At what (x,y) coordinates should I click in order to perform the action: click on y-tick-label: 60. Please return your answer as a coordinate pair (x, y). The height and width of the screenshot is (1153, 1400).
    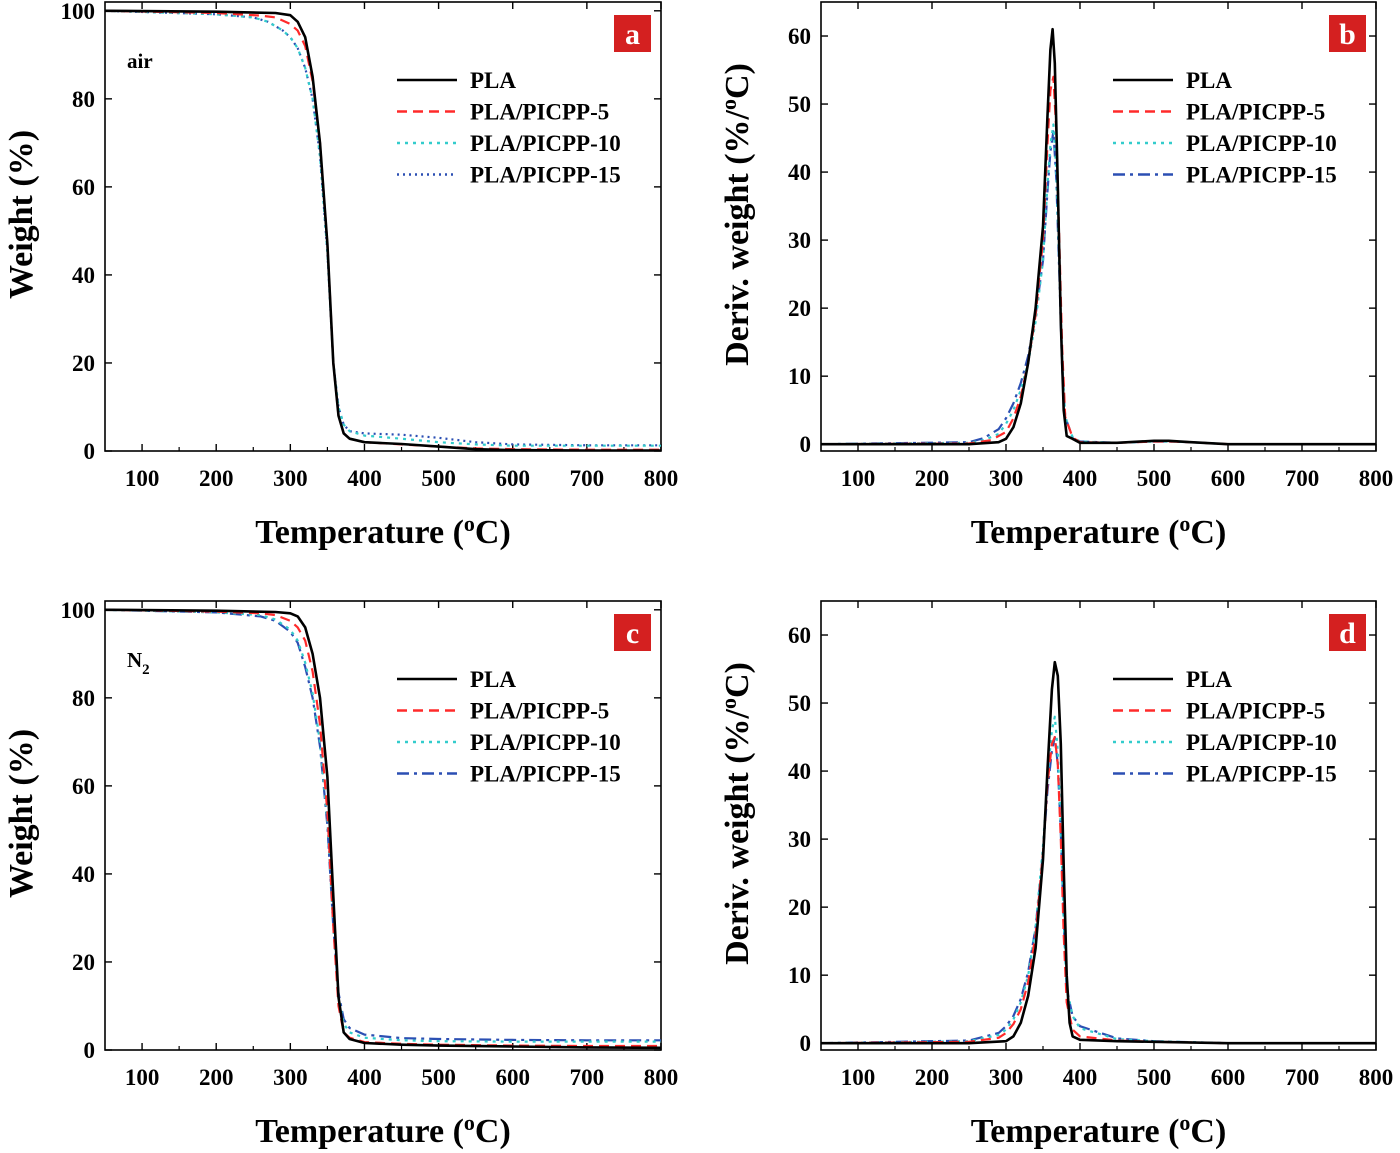
    Looking at the image, I should click on (799, 635).